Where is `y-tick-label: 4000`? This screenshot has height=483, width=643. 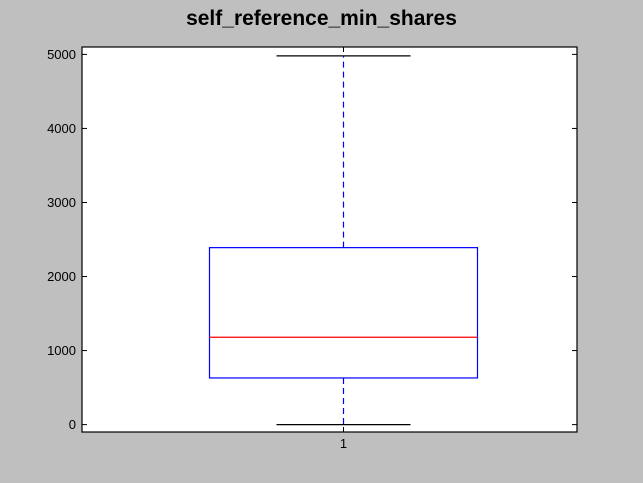
y-tick-label: 4000 is located at coordinates (61, 128).